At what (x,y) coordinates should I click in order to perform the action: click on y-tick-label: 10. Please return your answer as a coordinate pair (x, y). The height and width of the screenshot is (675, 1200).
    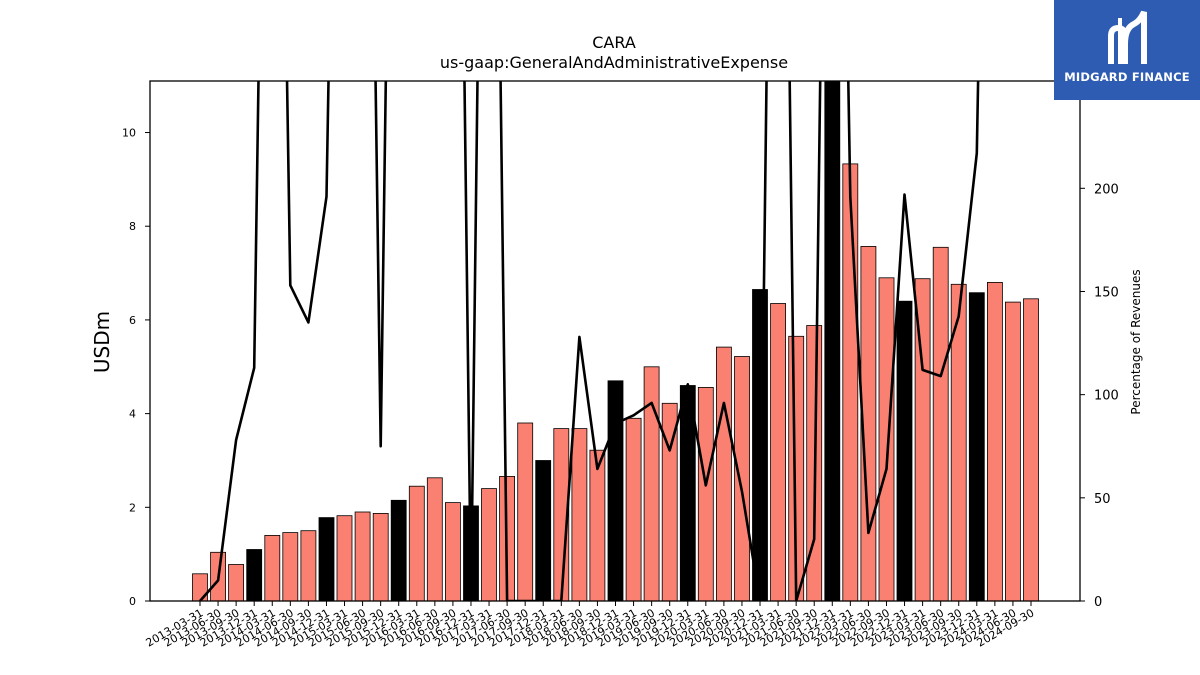
    Looking at the image, I should click on (129, 133).